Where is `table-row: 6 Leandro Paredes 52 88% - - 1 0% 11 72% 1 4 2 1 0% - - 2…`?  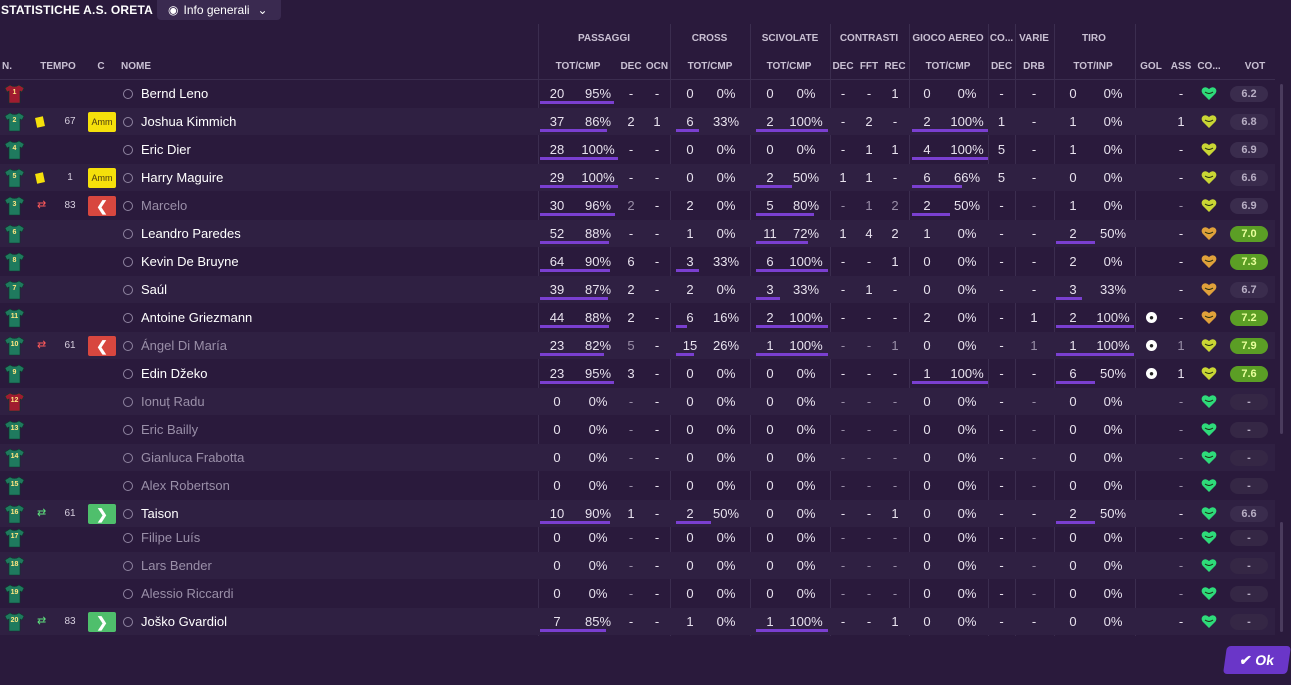 table-row: 6 Leandro Paredes 52 88% - - 1 0% 11 72% 1 4 2 1 0% - - 2… is located at coordinates (637, 233).